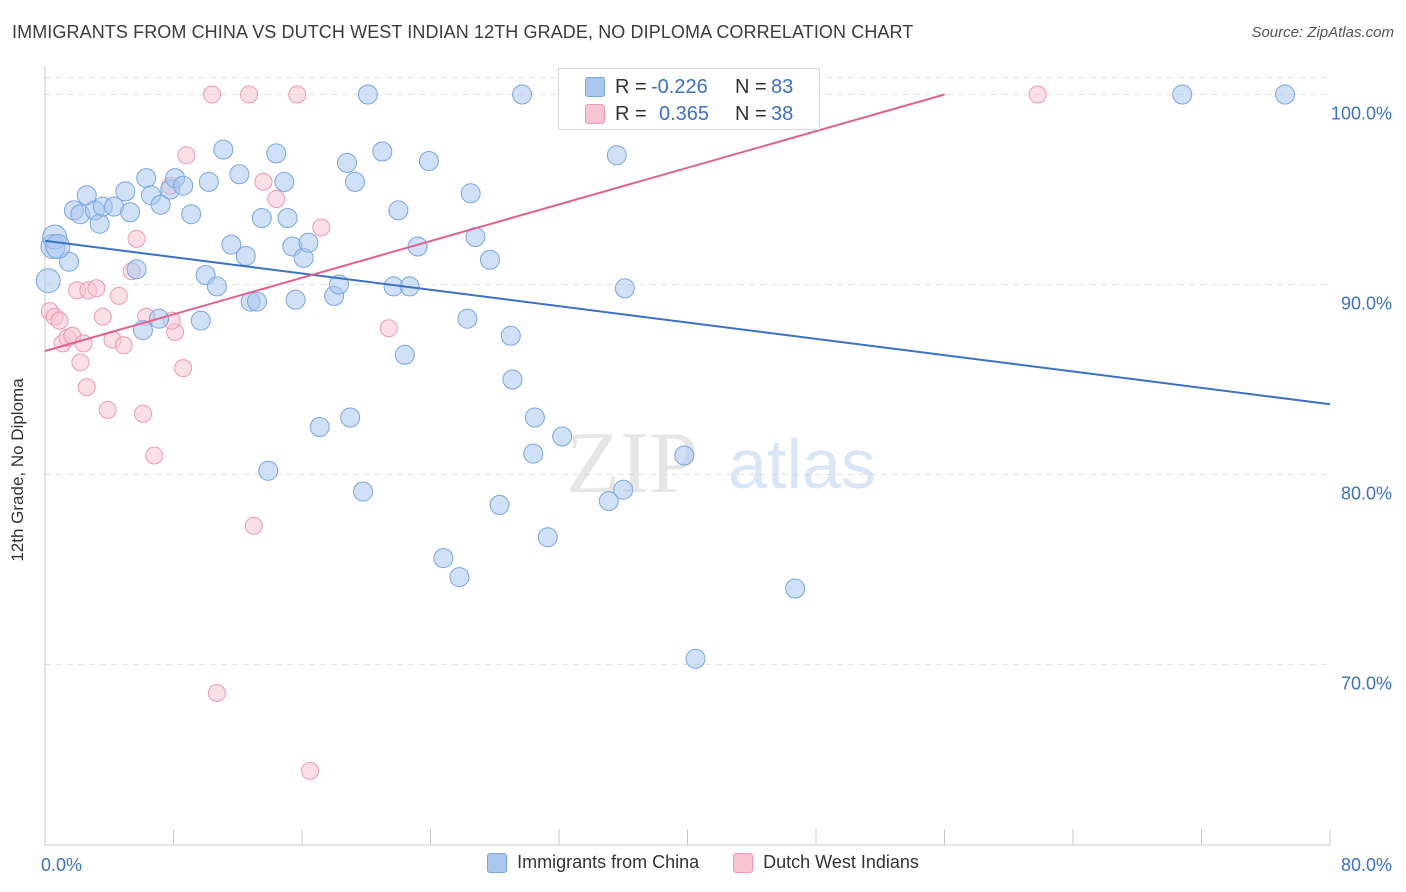 Image resolution: width=1406 pixels, height=892 pixels. Describe the element at coordinates (721, 463) in the screenshot. I see `watermark: ZIP atlas` at that location.